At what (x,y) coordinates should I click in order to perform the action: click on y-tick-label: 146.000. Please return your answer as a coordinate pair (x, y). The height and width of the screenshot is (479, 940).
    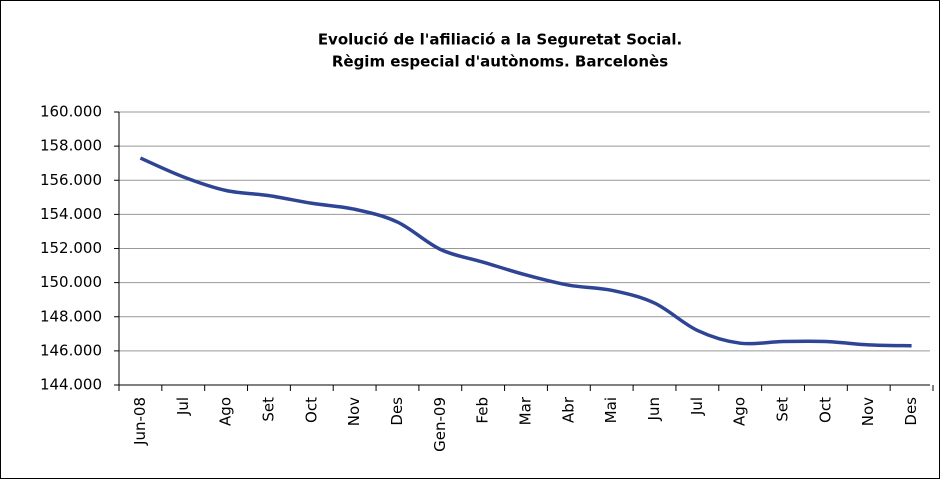
    Looking at the image, I should click on (71, 350).